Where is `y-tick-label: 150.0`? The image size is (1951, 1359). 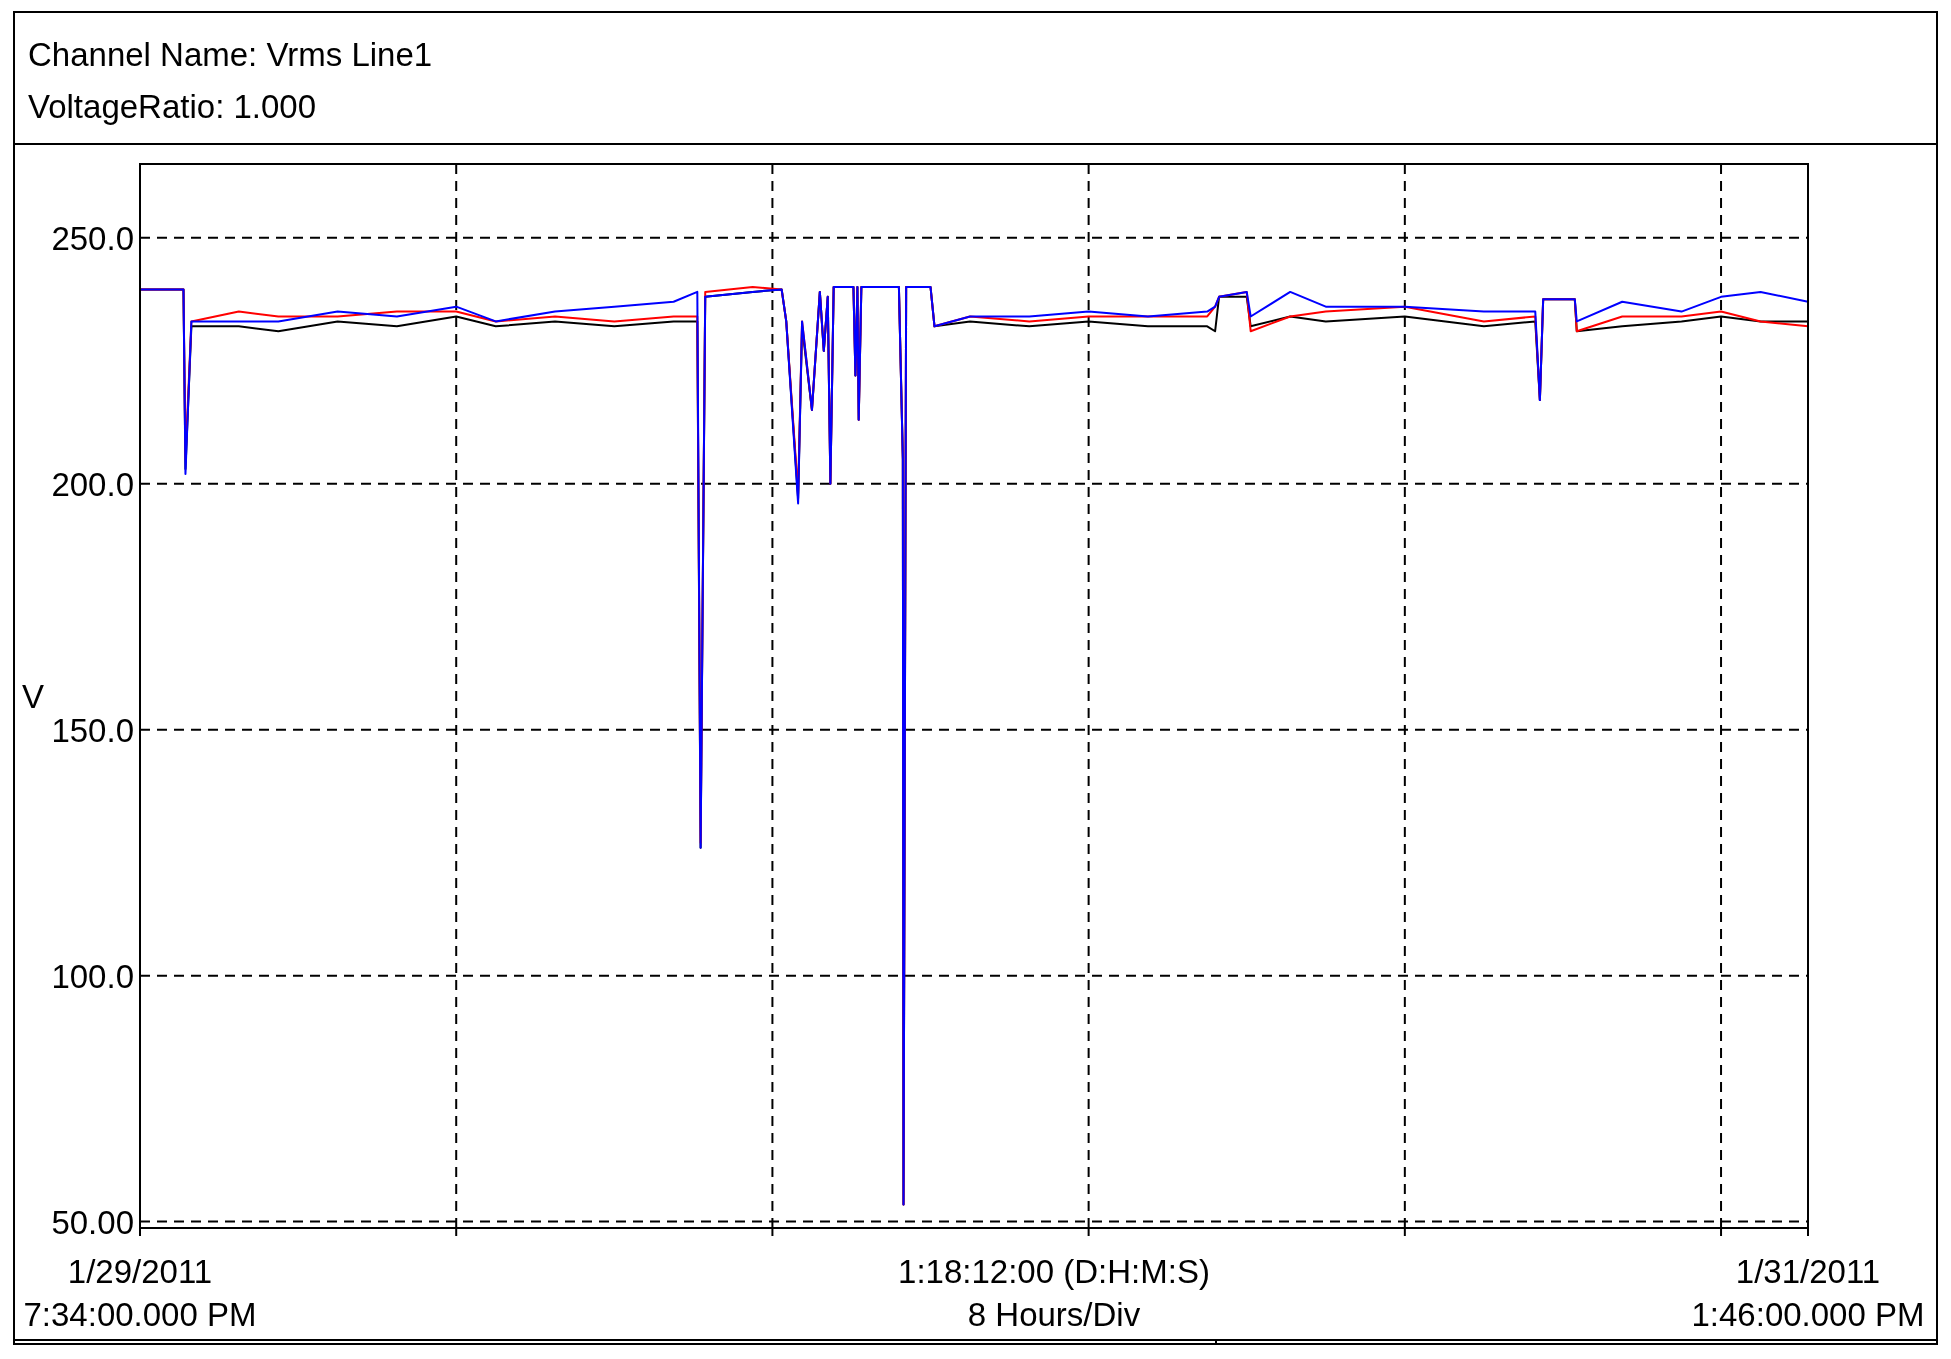 y-tick-label: 150.0 is located at coordinates (92, 730).